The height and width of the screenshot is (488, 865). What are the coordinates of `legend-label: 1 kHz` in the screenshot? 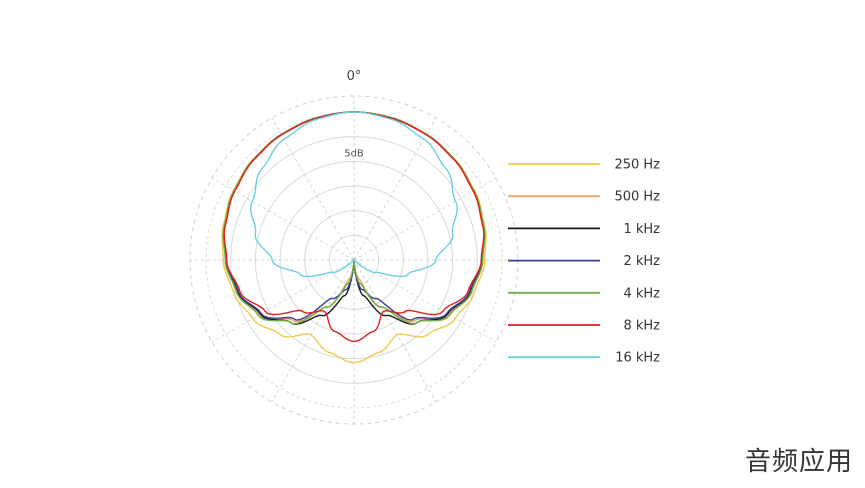 It's located at (641, 229).